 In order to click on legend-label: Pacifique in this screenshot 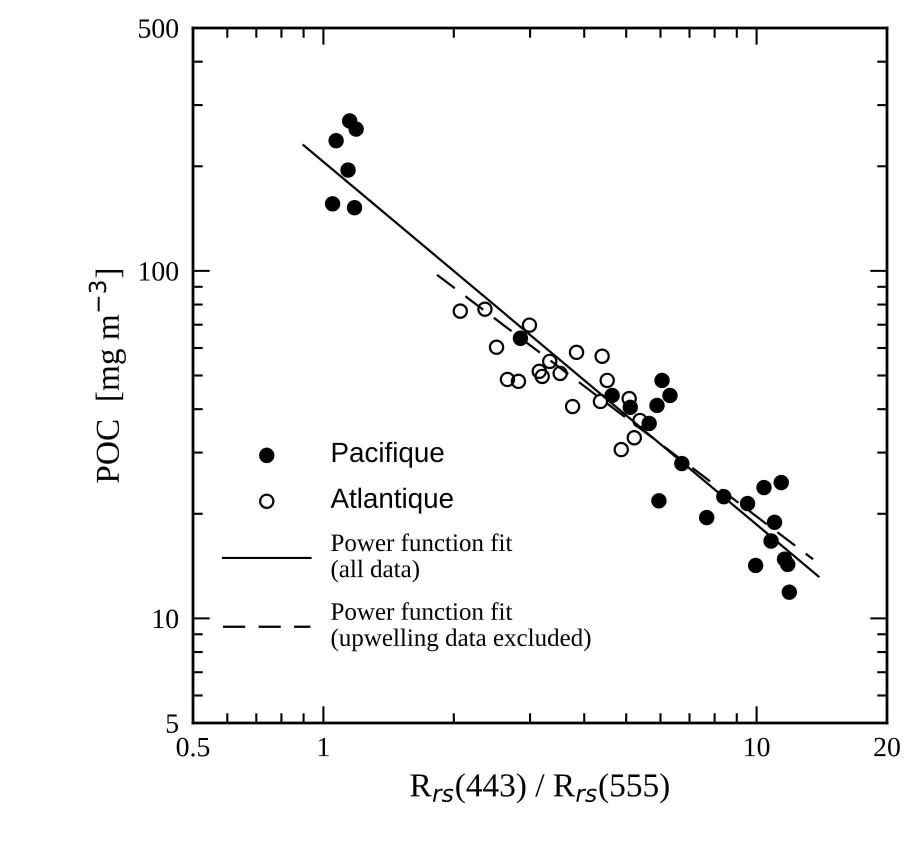, I will do `click(388, 455)`.